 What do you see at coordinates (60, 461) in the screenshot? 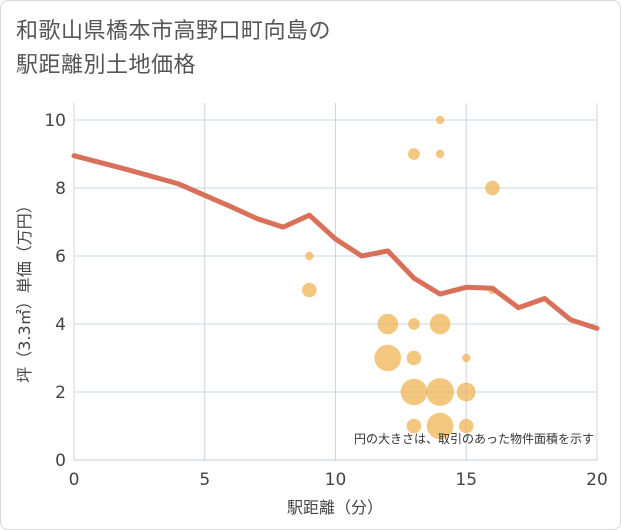
I see `y-tick-label: 0` at bounding box center [60, 461].